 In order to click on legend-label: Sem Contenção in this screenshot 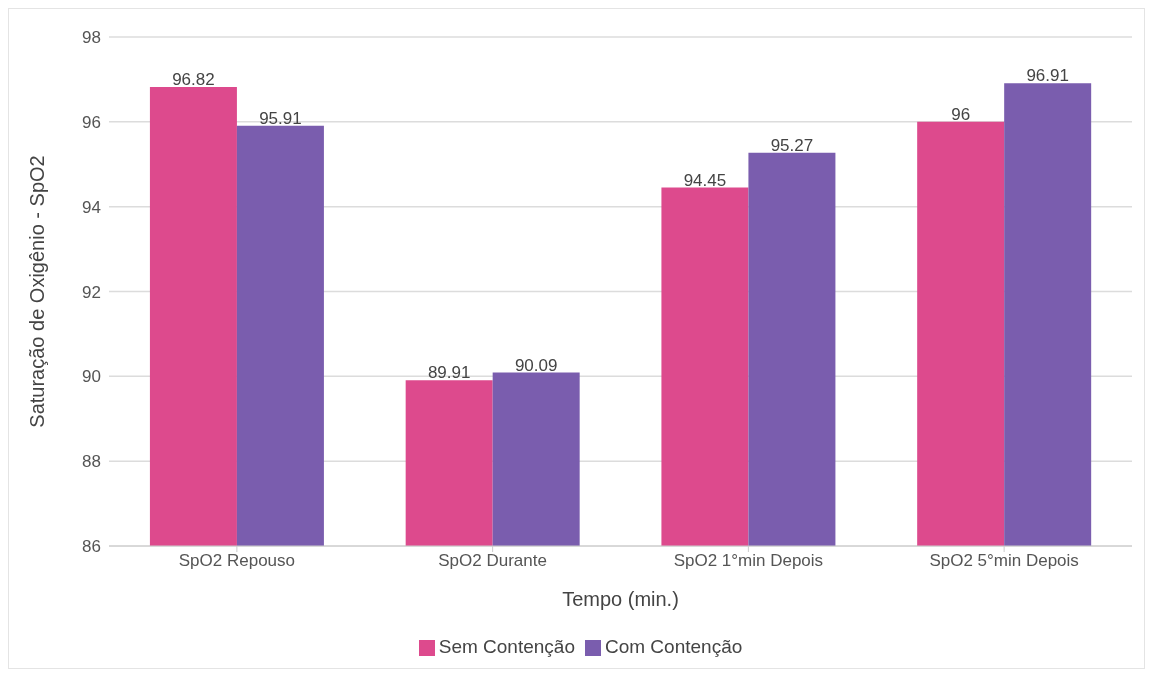, I will do `click(506, 646)`.